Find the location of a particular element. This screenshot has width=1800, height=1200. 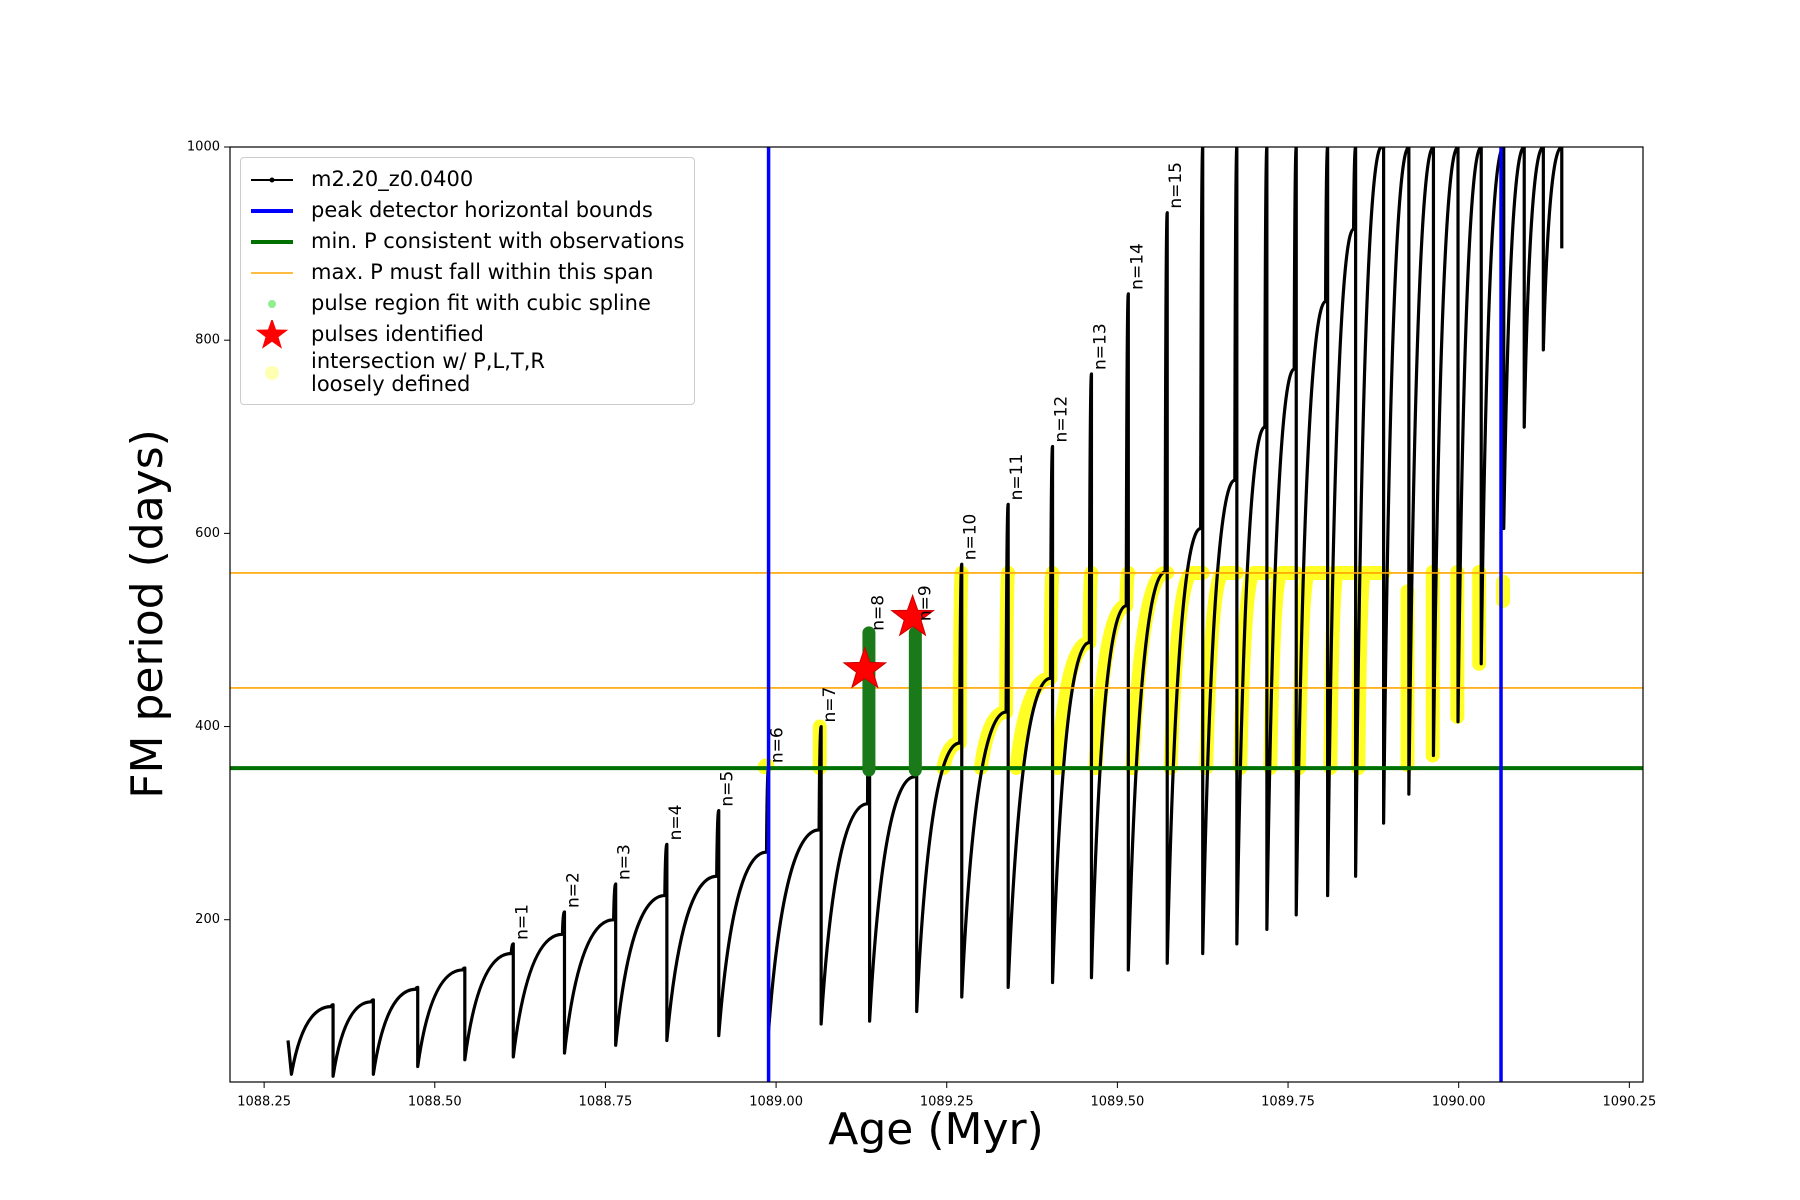

legend-label: peak detector horizontal bounds is located at coordinates (482, 210).